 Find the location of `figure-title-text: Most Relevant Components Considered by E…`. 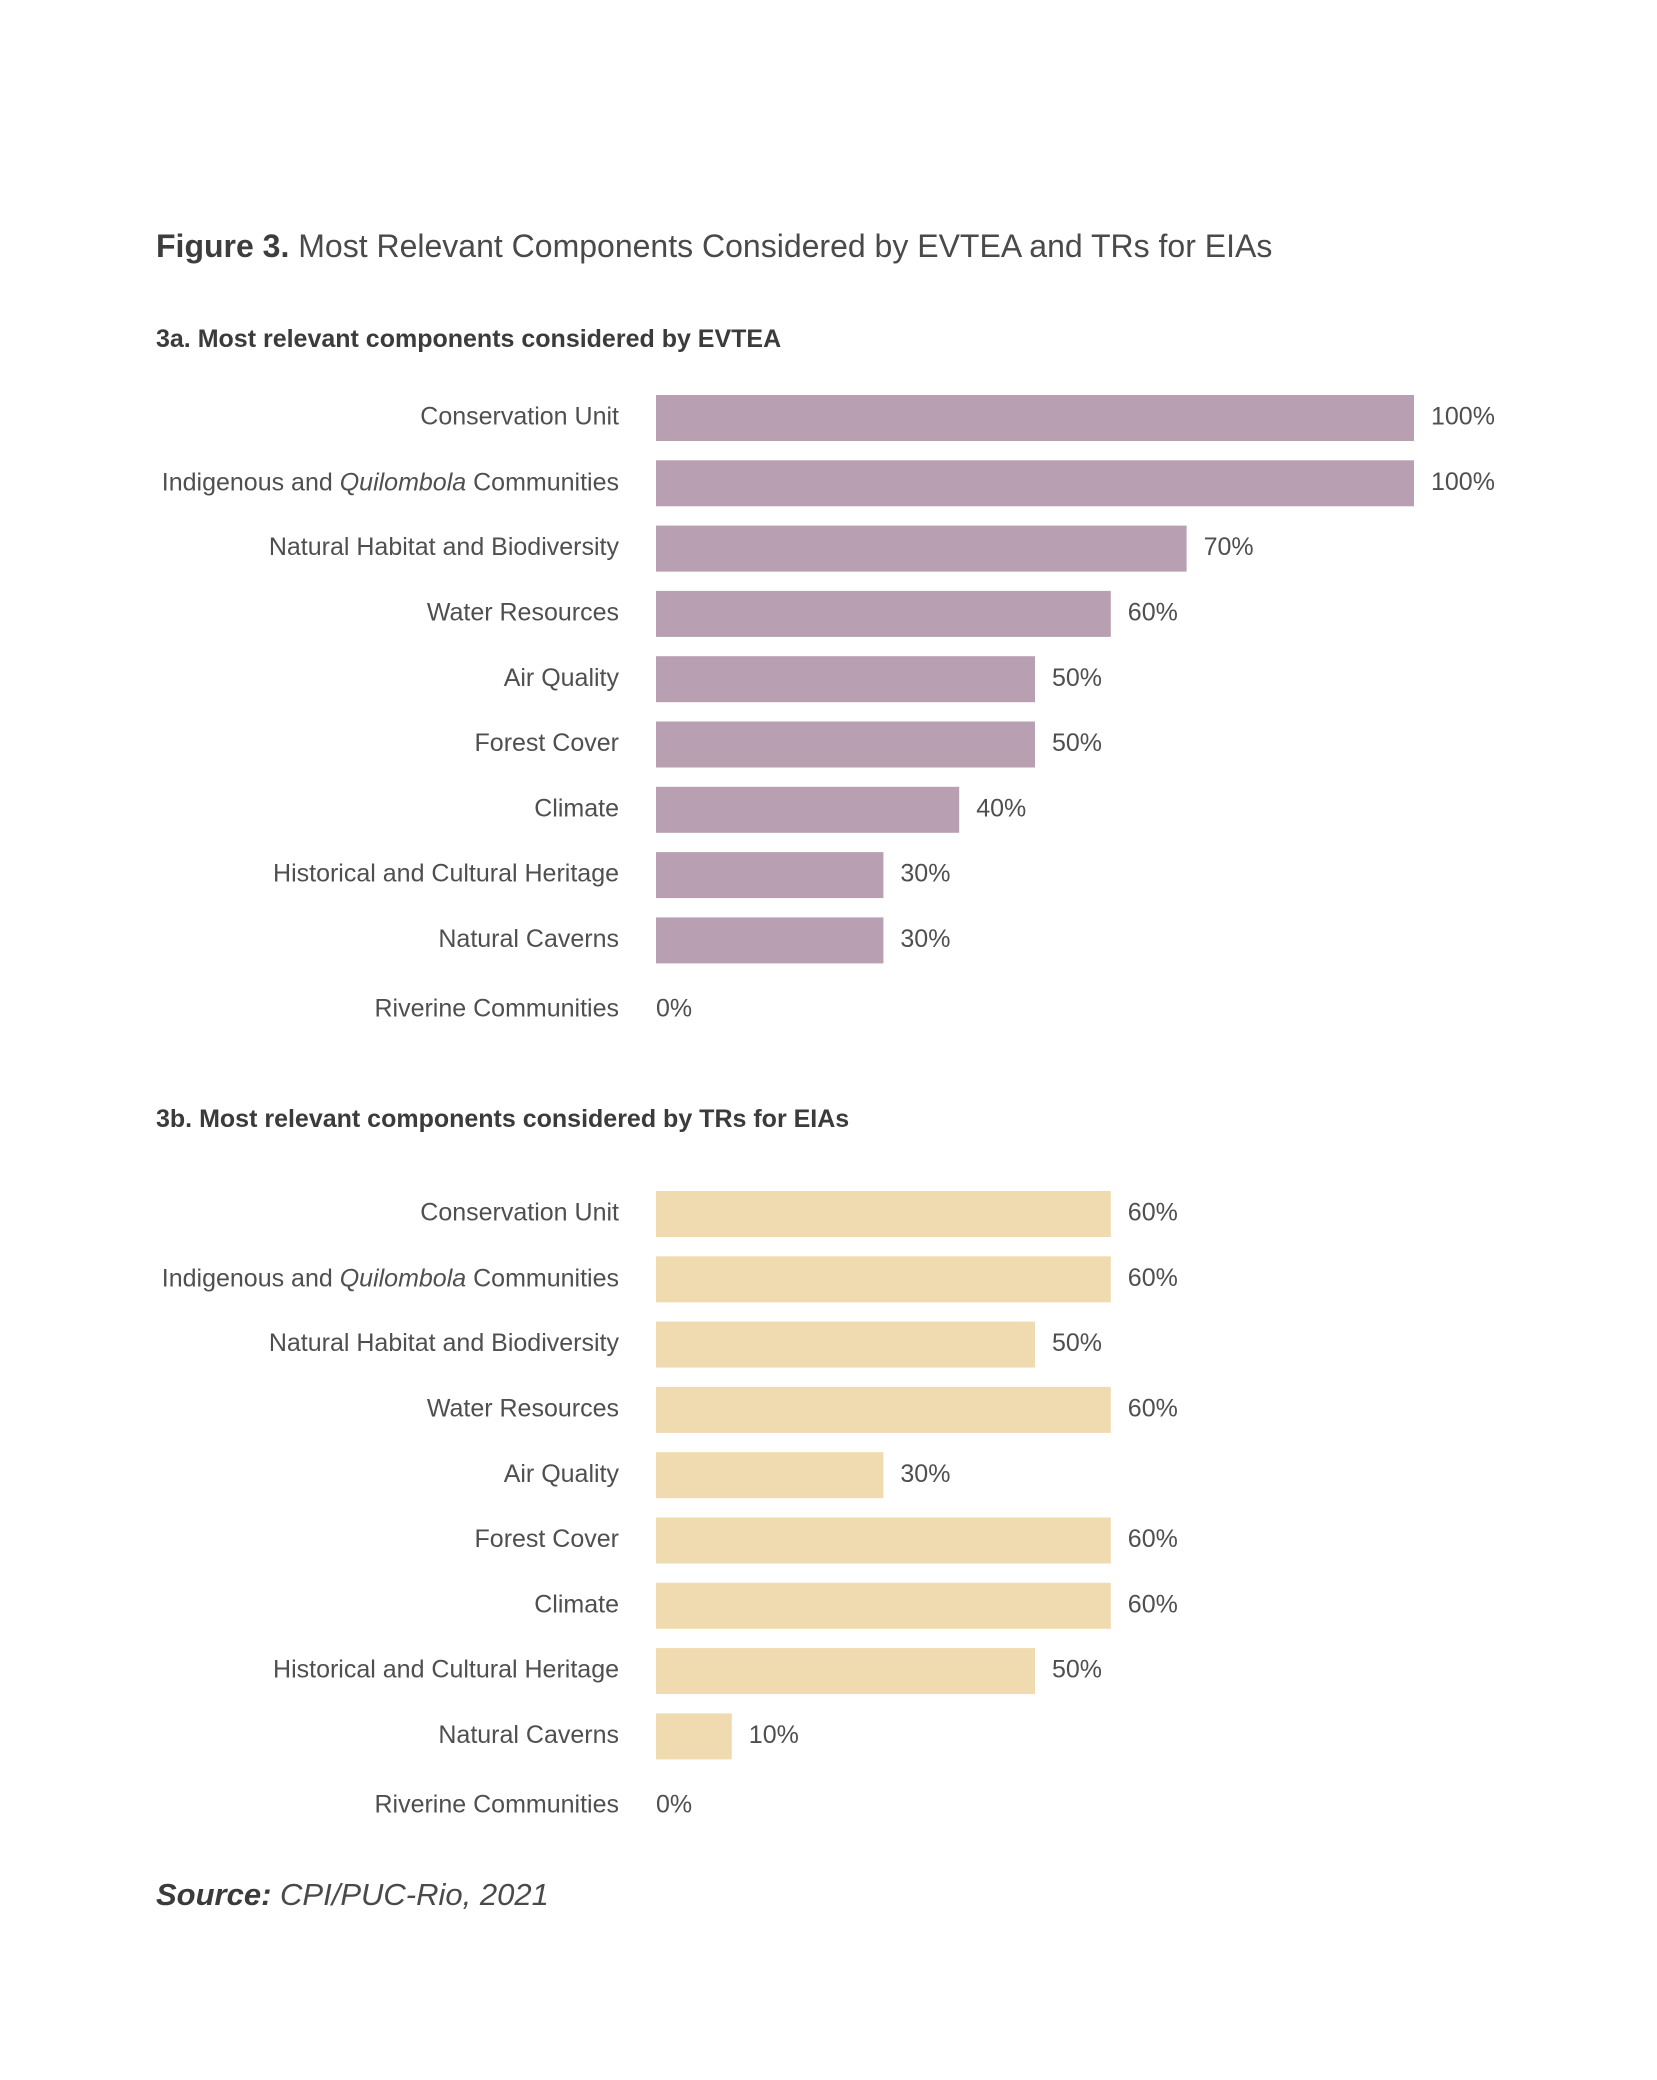

figure-title-text: Most Relevant Components Considered by E… is located at coordinates (785, 246).